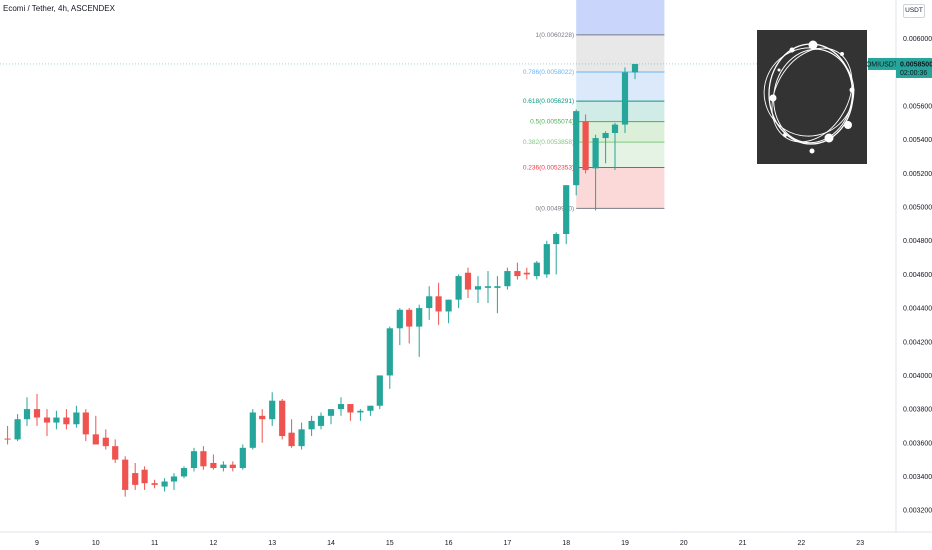  I want to click on time-tick-label: 17, so click(508, 543).